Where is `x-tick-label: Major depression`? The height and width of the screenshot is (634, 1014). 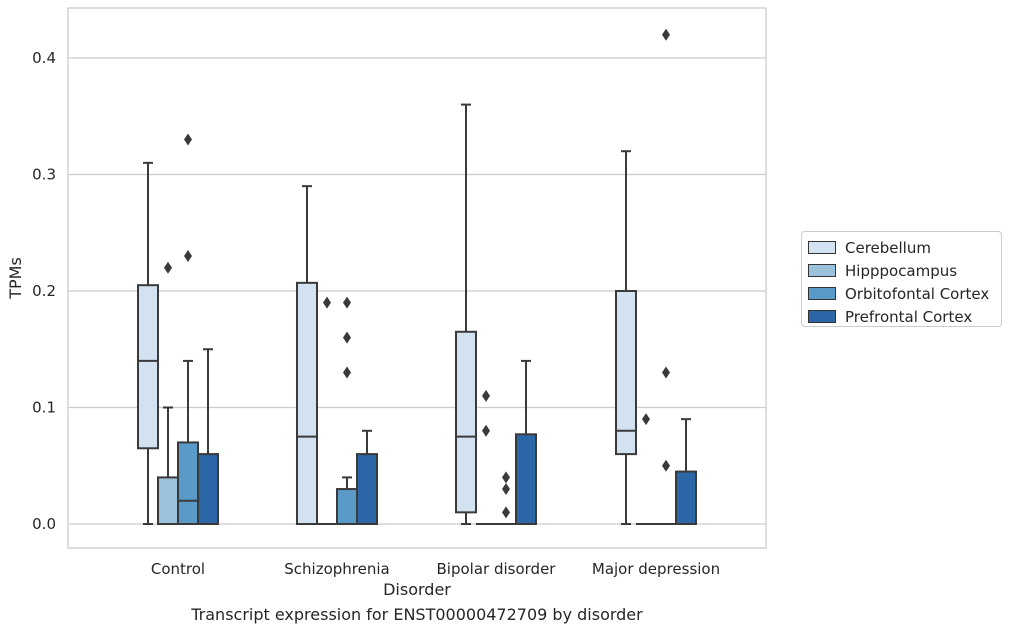
x-tick-label: Major depression is located at coordinates (656, 569).